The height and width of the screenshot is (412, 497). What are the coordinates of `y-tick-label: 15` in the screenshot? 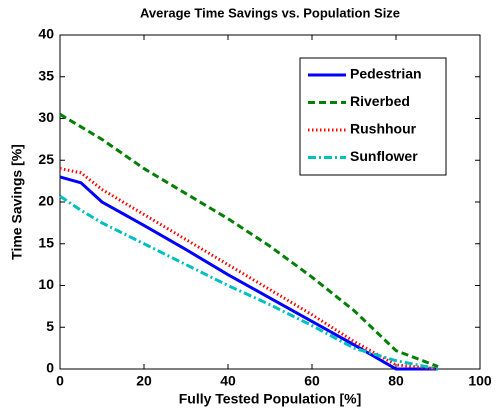 It's located at (46, 242).